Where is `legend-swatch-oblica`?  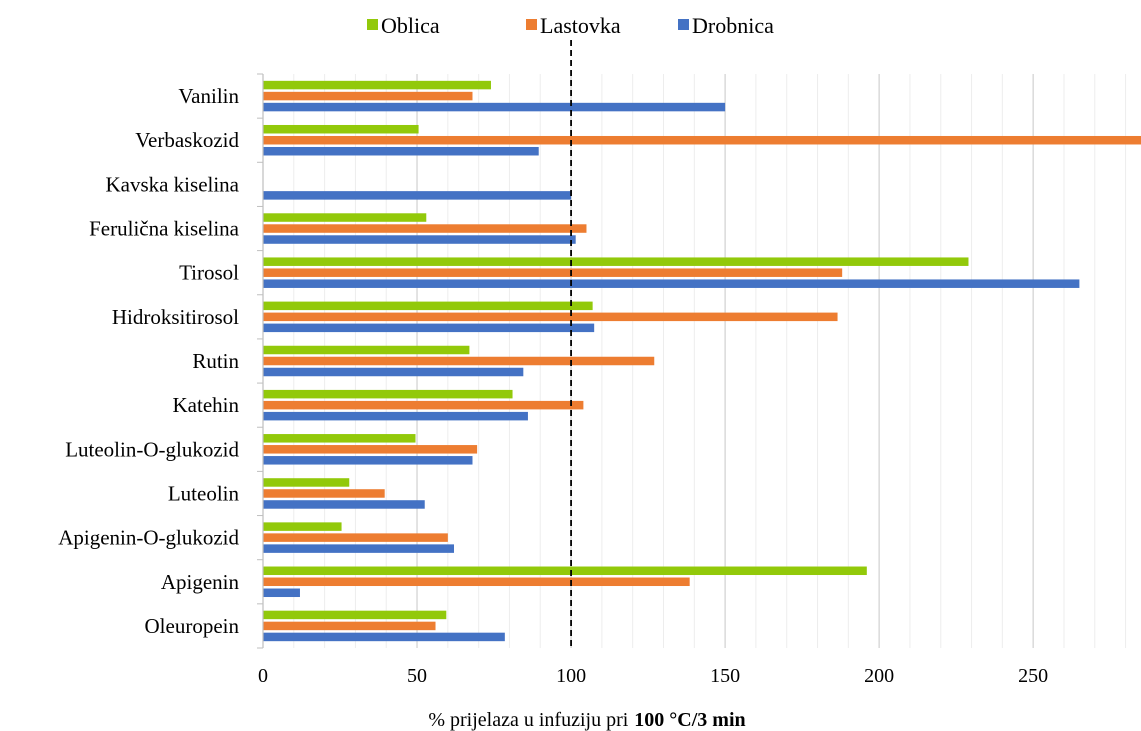
legend-swatch-oblica is located at coordinates (372, 24).